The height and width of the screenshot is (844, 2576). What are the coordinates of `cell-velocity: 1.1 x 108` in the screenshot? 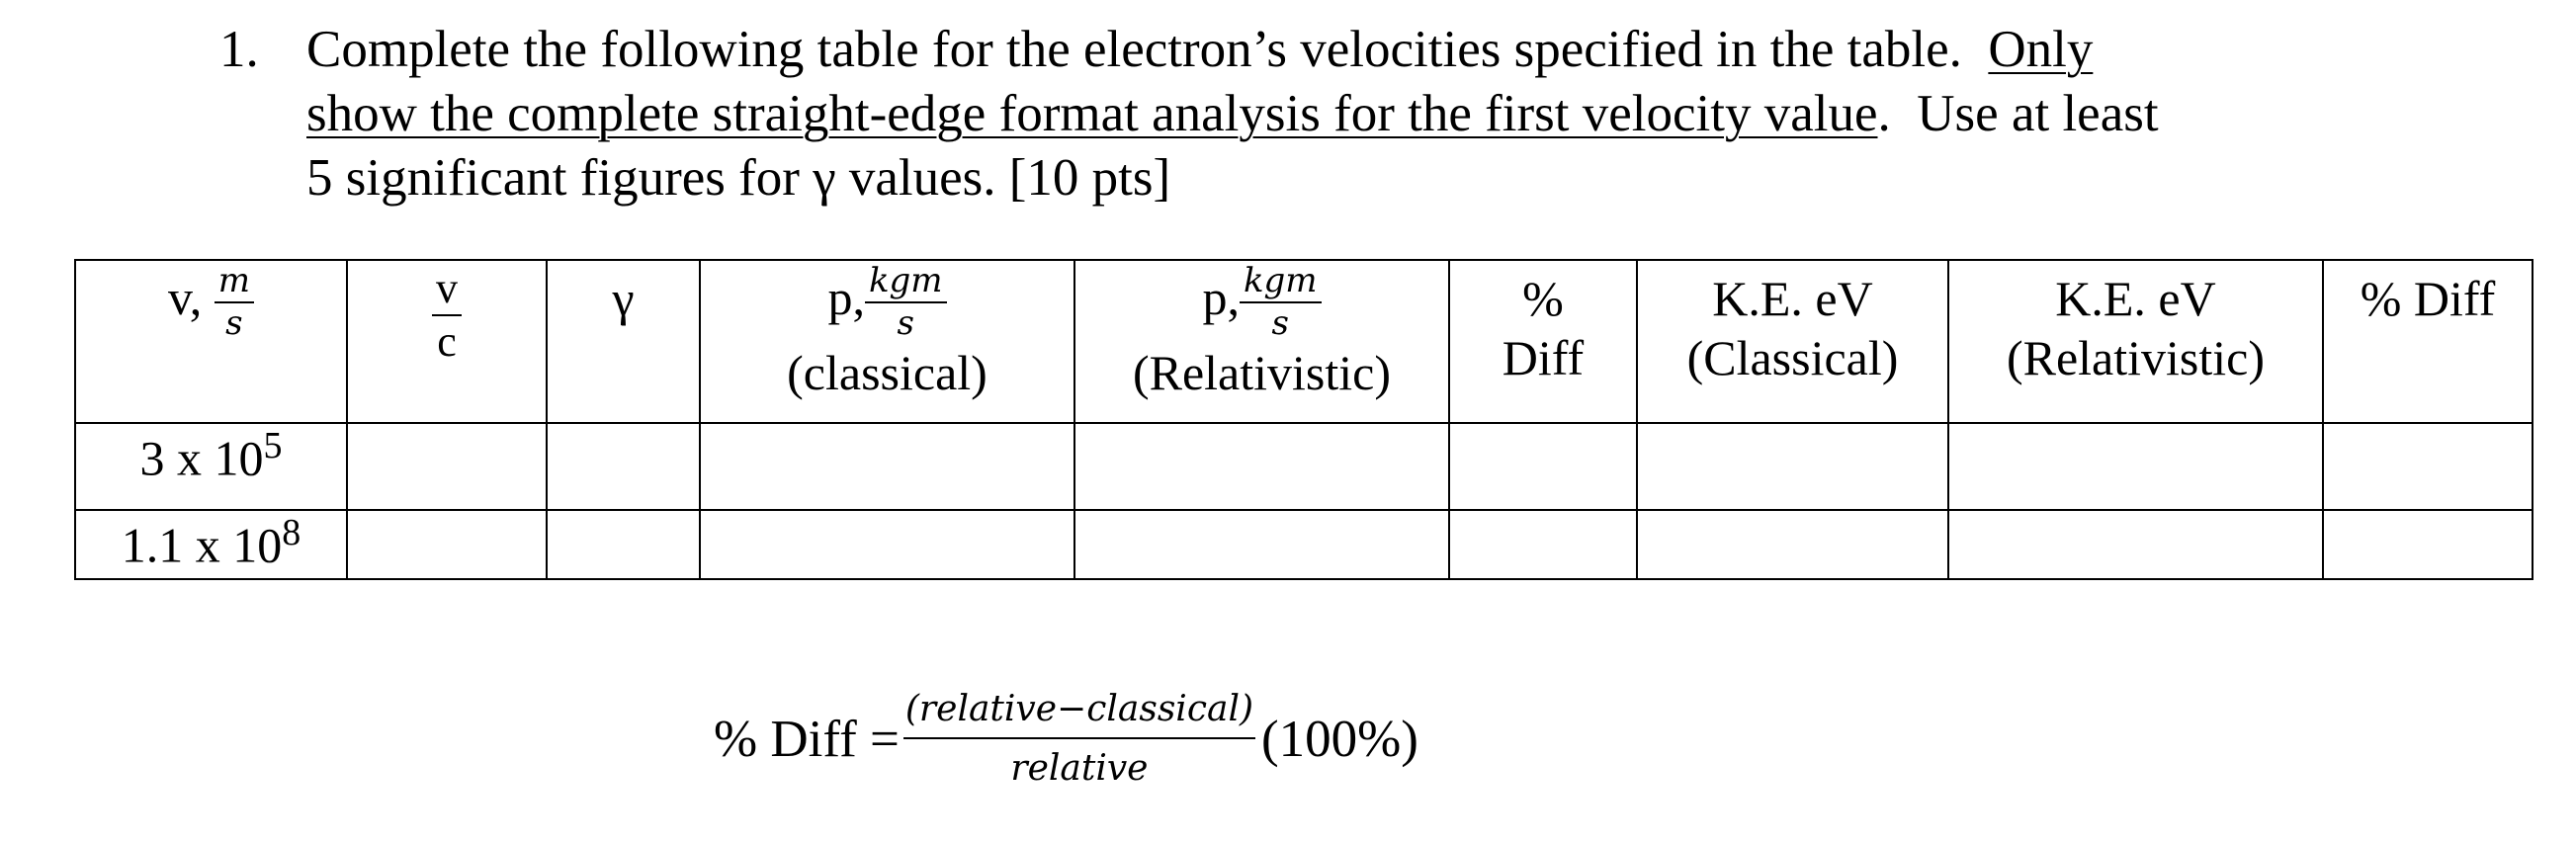 It's located at (211, 544).